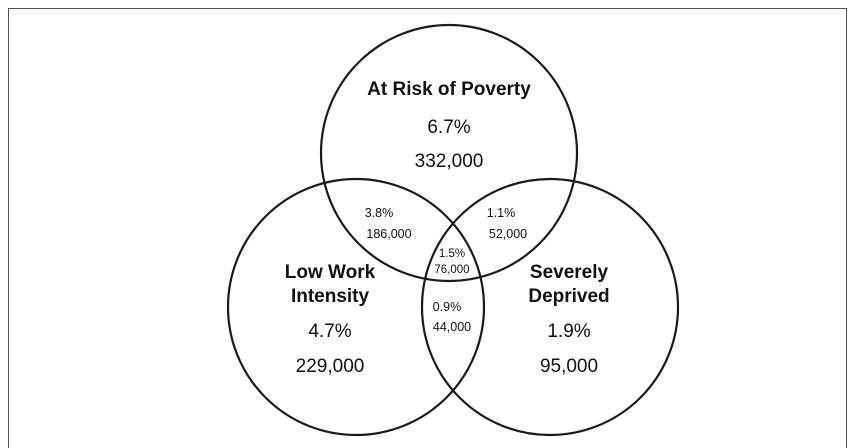  What do you see at coordinates (451, 270) in the screenshot?
I see `overlap-all-count: 76,000` at bounding box center [451, 270].